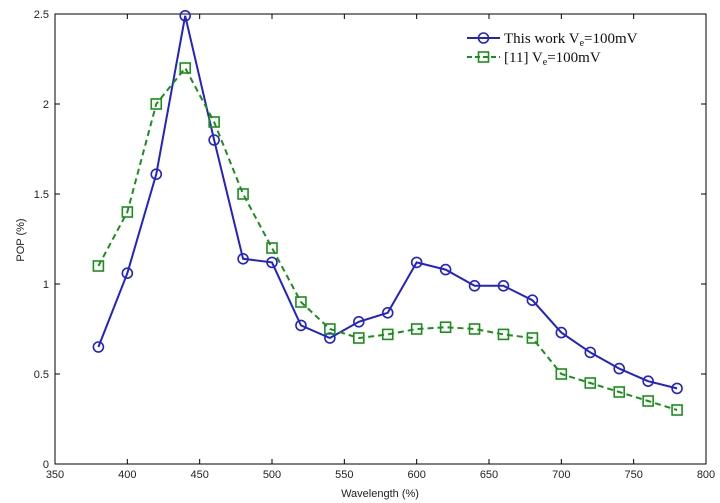 The width and height of the screenshot is (720, 503). Describe the element at coordinates (41, 375) in the screenshot. I see `y-tick-label: 0.5` at that location.